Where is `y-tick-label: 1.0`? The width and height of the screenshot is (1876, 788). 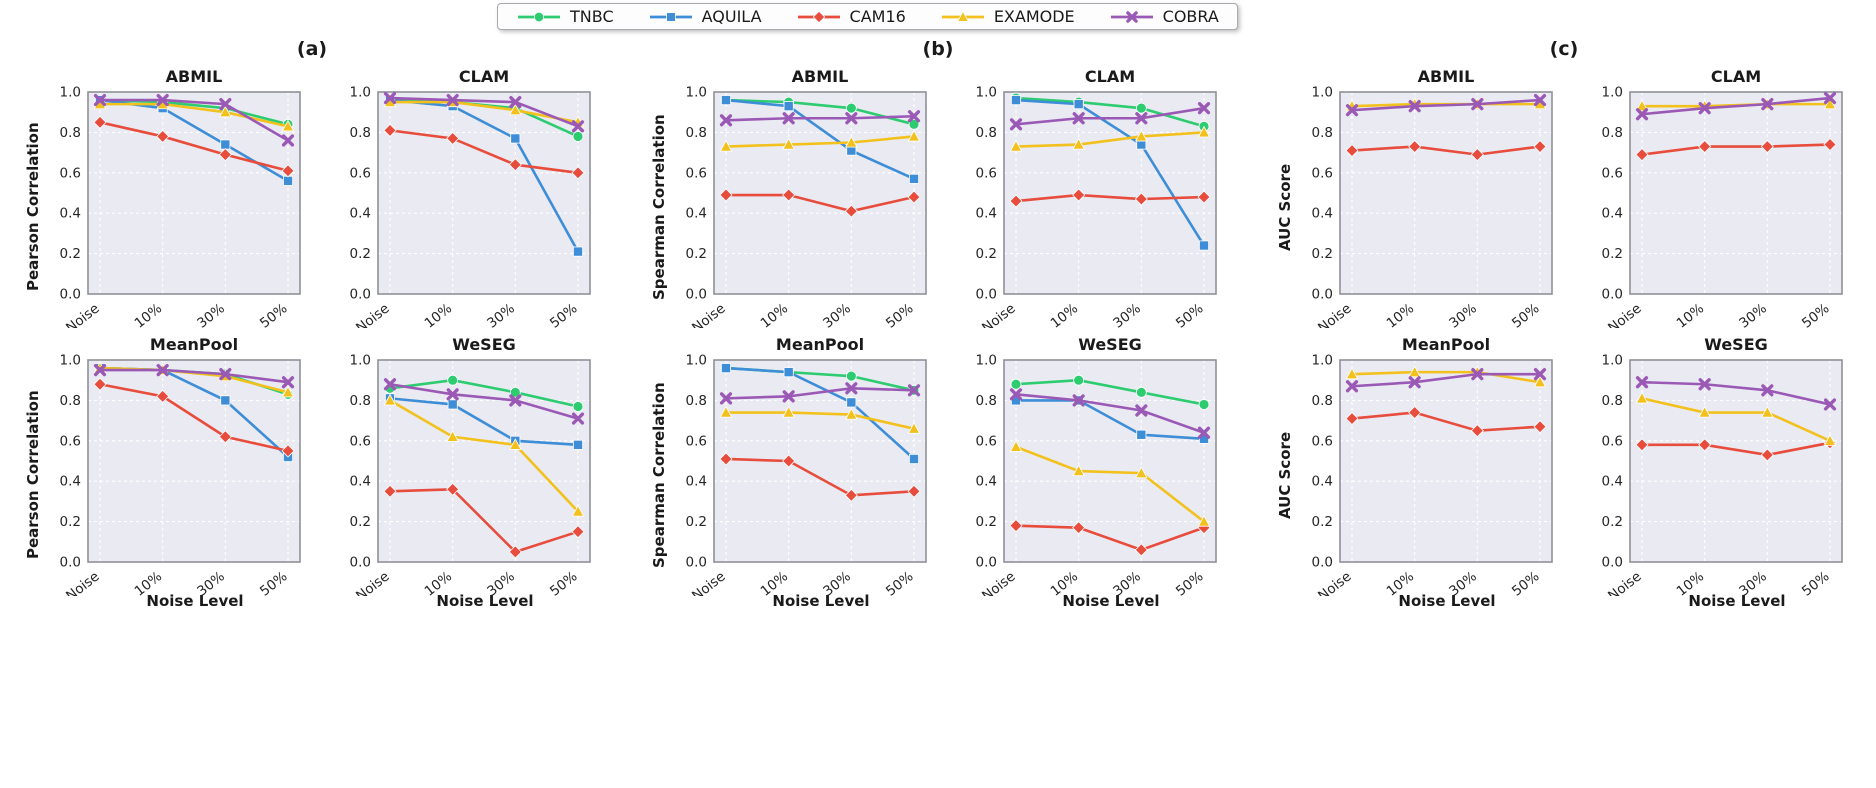 y-tick-label: 1.0 is located at coordinates (1322, 361).